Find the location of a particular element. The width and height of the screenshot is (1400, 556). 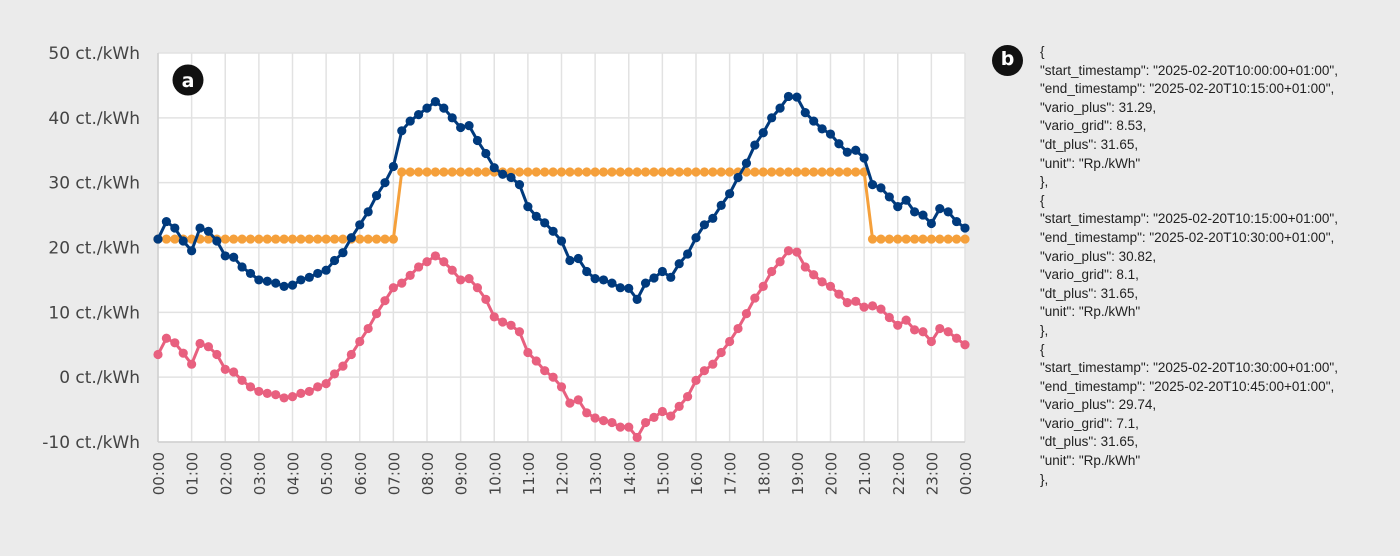

x-tick-label: 11:00 is located at coordinates (529, 473).